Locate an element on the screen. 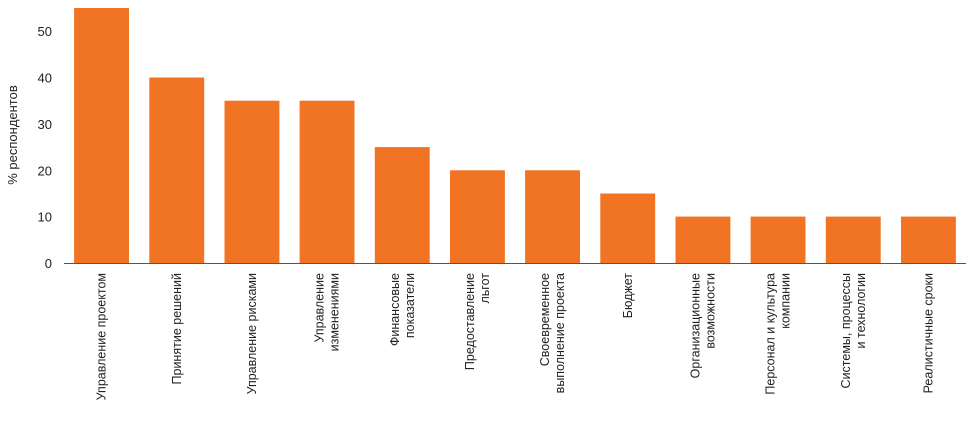 The width and height of the screenshot is (969, 436). category-label: Финансовыепоказатели is located at coordinates (402, 309).